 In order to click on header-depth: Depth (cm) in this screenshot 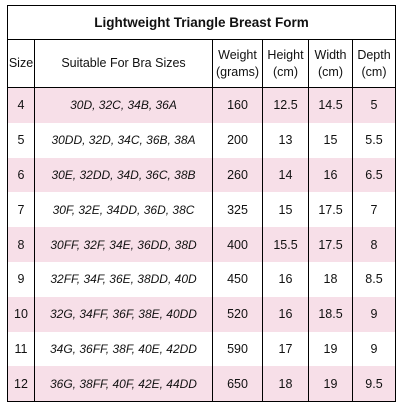, I will do `click(374, 63)`.